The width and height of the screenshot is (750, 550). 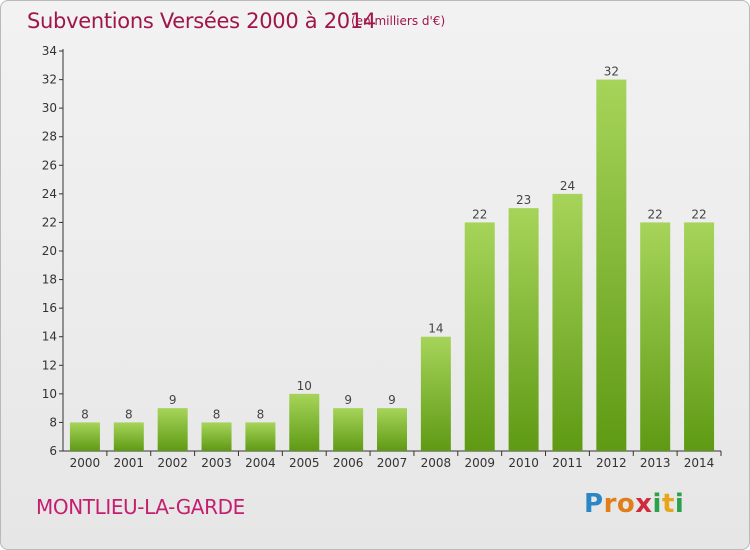 What do you see at coordinates (49, 194) in the screenshot?
I see `y-tick-label: 24` at bounding box center [49, 194].